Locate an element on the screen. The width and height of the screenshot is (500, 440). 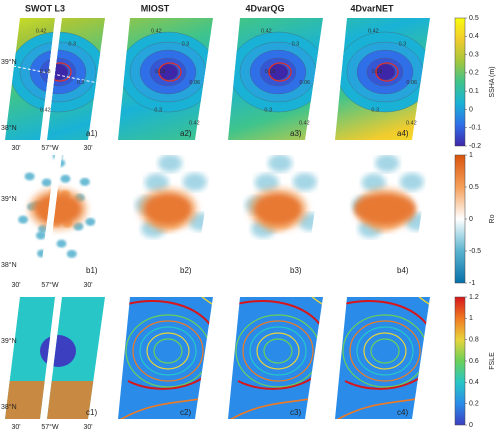
colorbar-label: SSHA (m) is located at coordinates (492, 81).